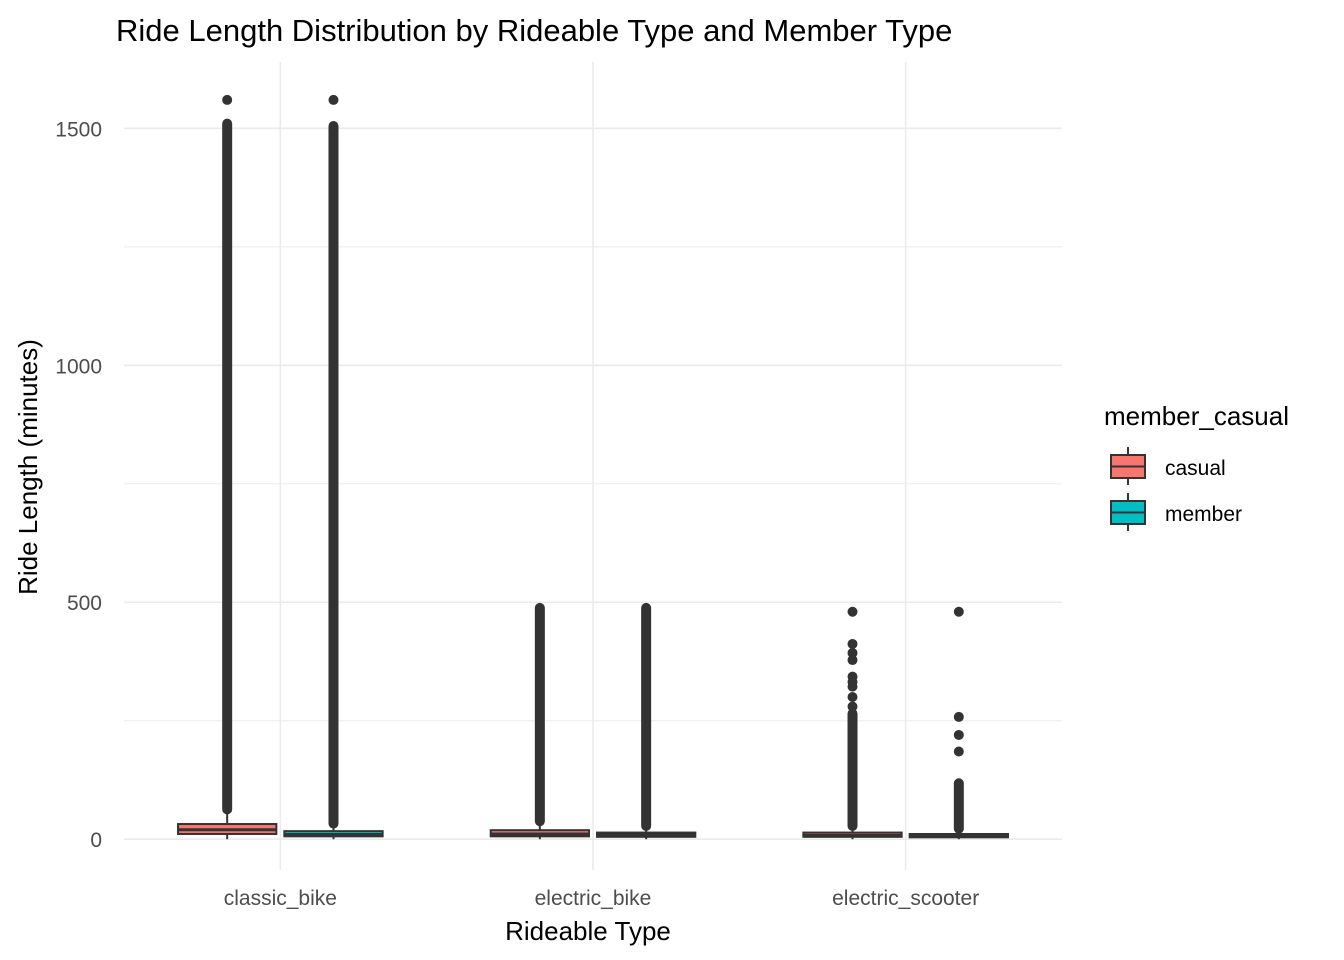 Image resolution: width=1344 pixels, height=960 pixels. What do you see at coordinates (1196, 416) in the screenshot?
I see `legend-title: member_casual` at bounding box center [1196, 416].